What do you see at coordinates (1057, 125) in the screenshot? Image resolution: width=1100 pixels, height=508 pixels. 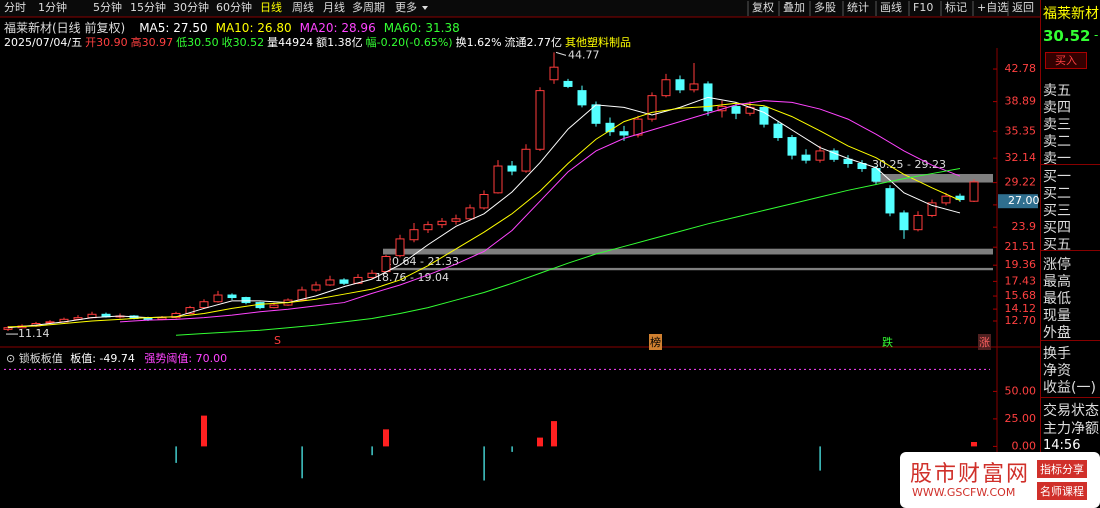 I see `quote-row-label: 卖三` at bounding box center [1057, 125].